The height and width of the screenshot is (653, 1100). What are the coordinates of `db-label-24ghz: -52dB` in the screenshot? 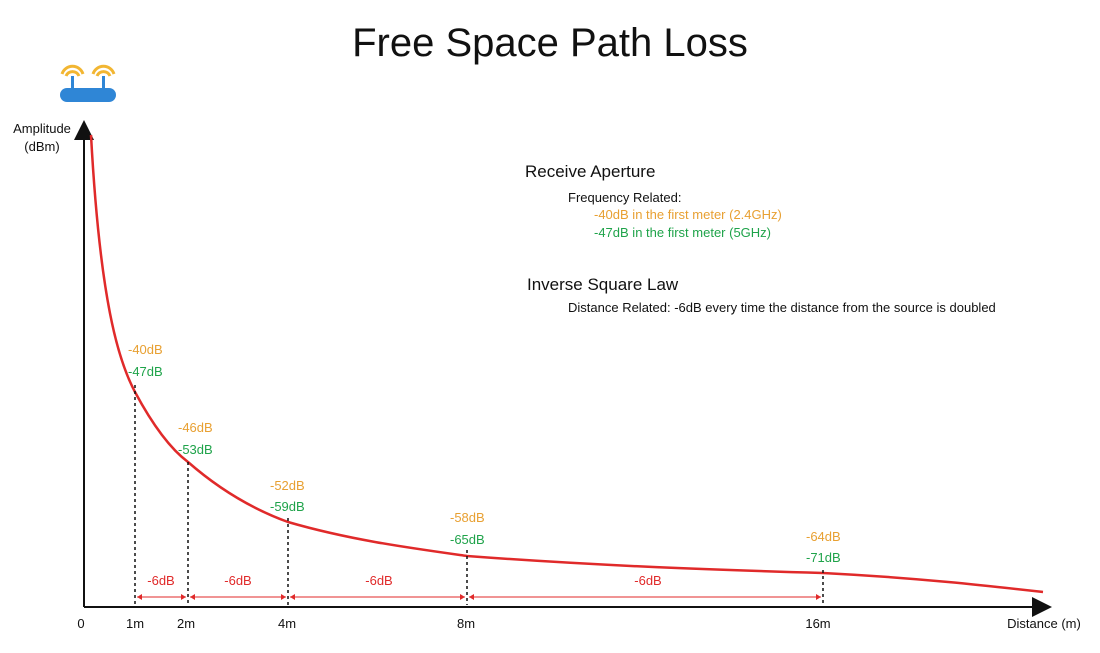 It's located at (287, 485).